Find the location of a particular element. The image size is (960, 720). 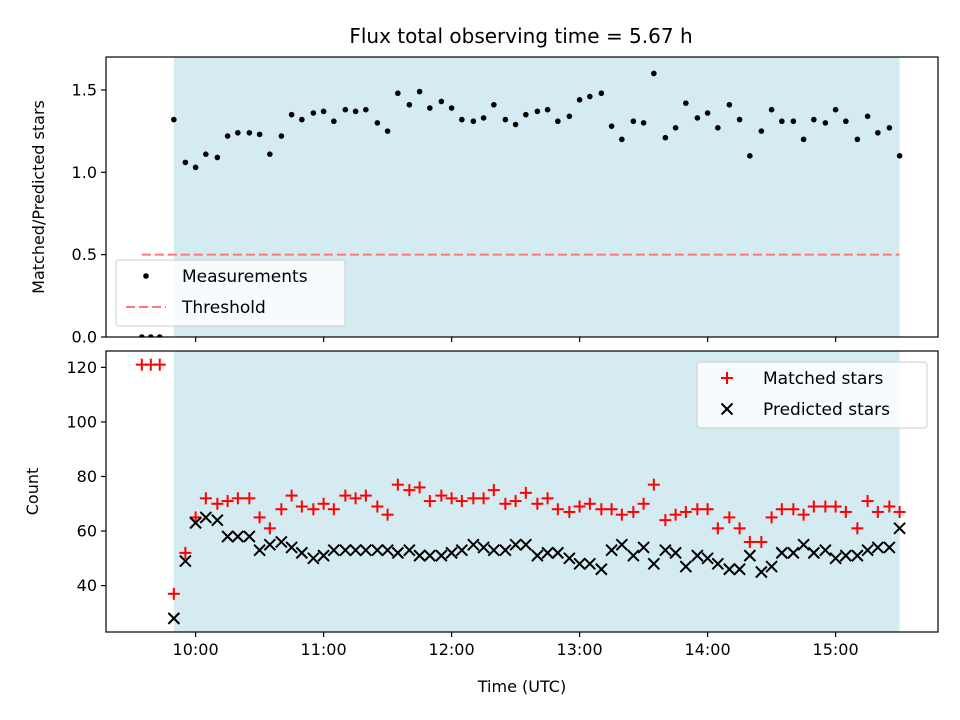

legend-swatch is located at coordinates (727, 409).